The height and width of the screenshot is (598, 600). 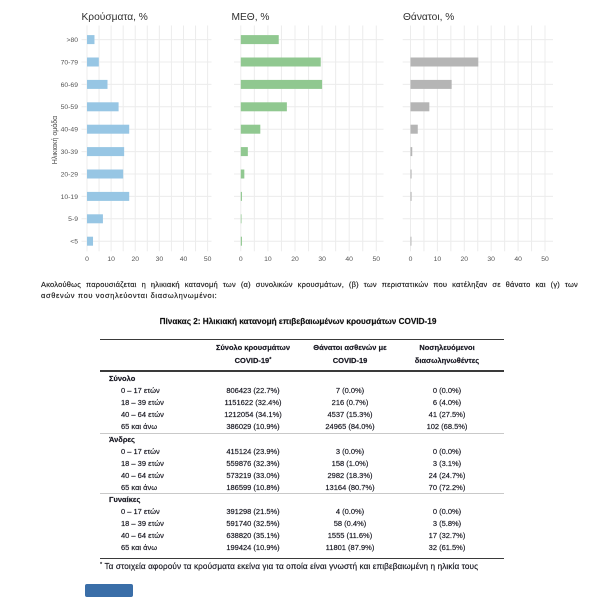 I want to click on svg-text: 10-19, so click(x=70, y=197).